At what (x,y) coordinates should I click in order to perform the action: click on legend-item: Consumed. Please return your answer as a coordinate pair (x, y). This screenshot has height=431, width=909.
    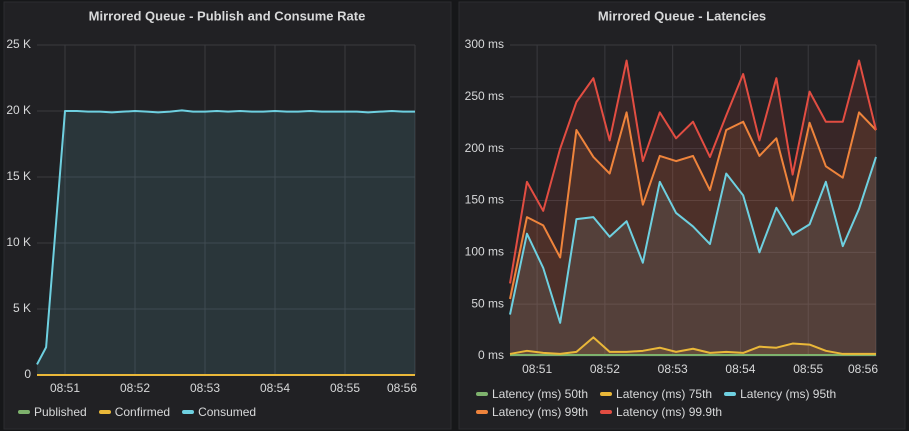
    Looking at the image, I should click on (219, 412).